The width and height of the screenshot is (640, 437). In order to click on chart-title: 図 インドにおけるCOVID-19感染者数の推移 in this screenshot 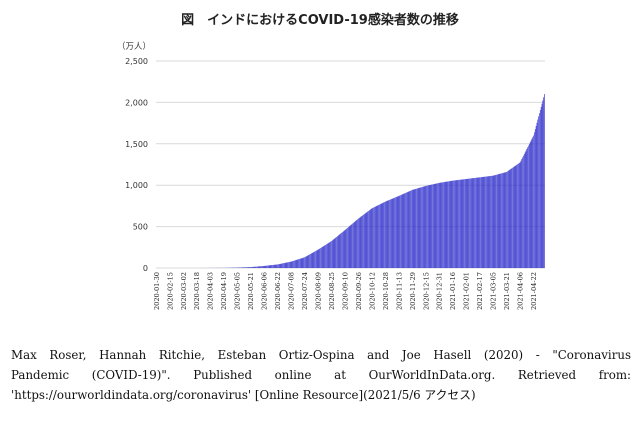, I will do `click(320, 20)`.